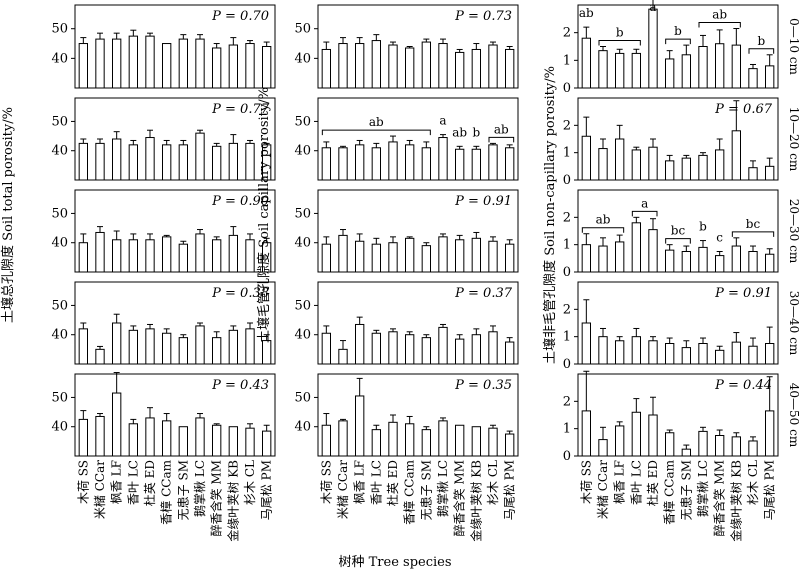  I want to click on p-value-label: P = 0.37, so click(483, 293).